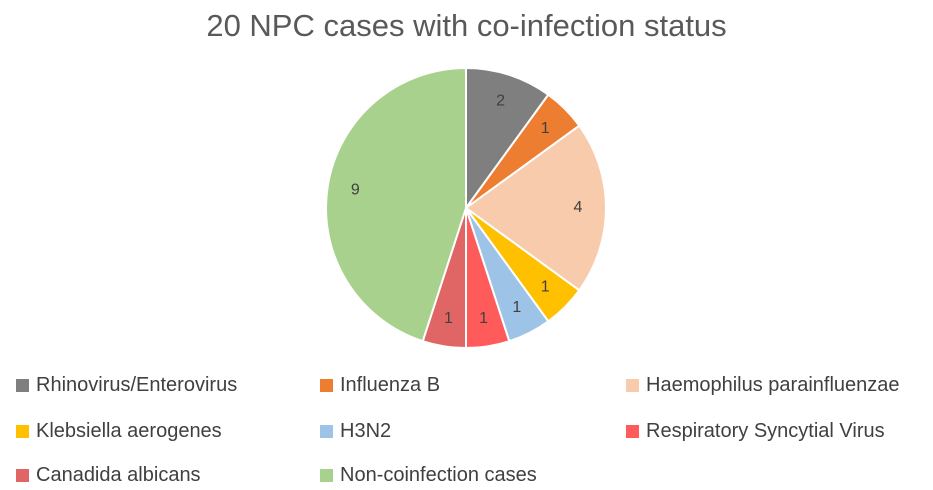 The height and width of the screenshot is (490, 933). Describe the element at coordinates (438, 475) in the screenshot. I see `legend-label: Non-coinfection cases` at that location.